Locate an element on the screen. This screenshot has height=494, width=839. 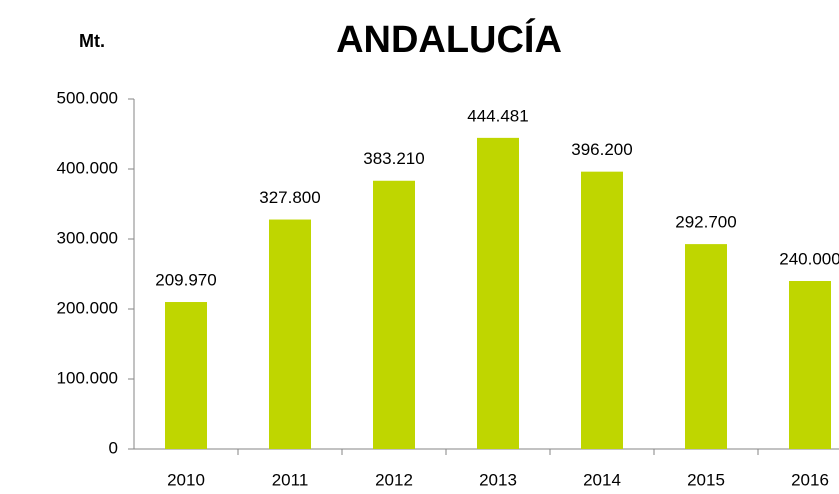
unit-label: Mt. is located at coordinates (92, 41).